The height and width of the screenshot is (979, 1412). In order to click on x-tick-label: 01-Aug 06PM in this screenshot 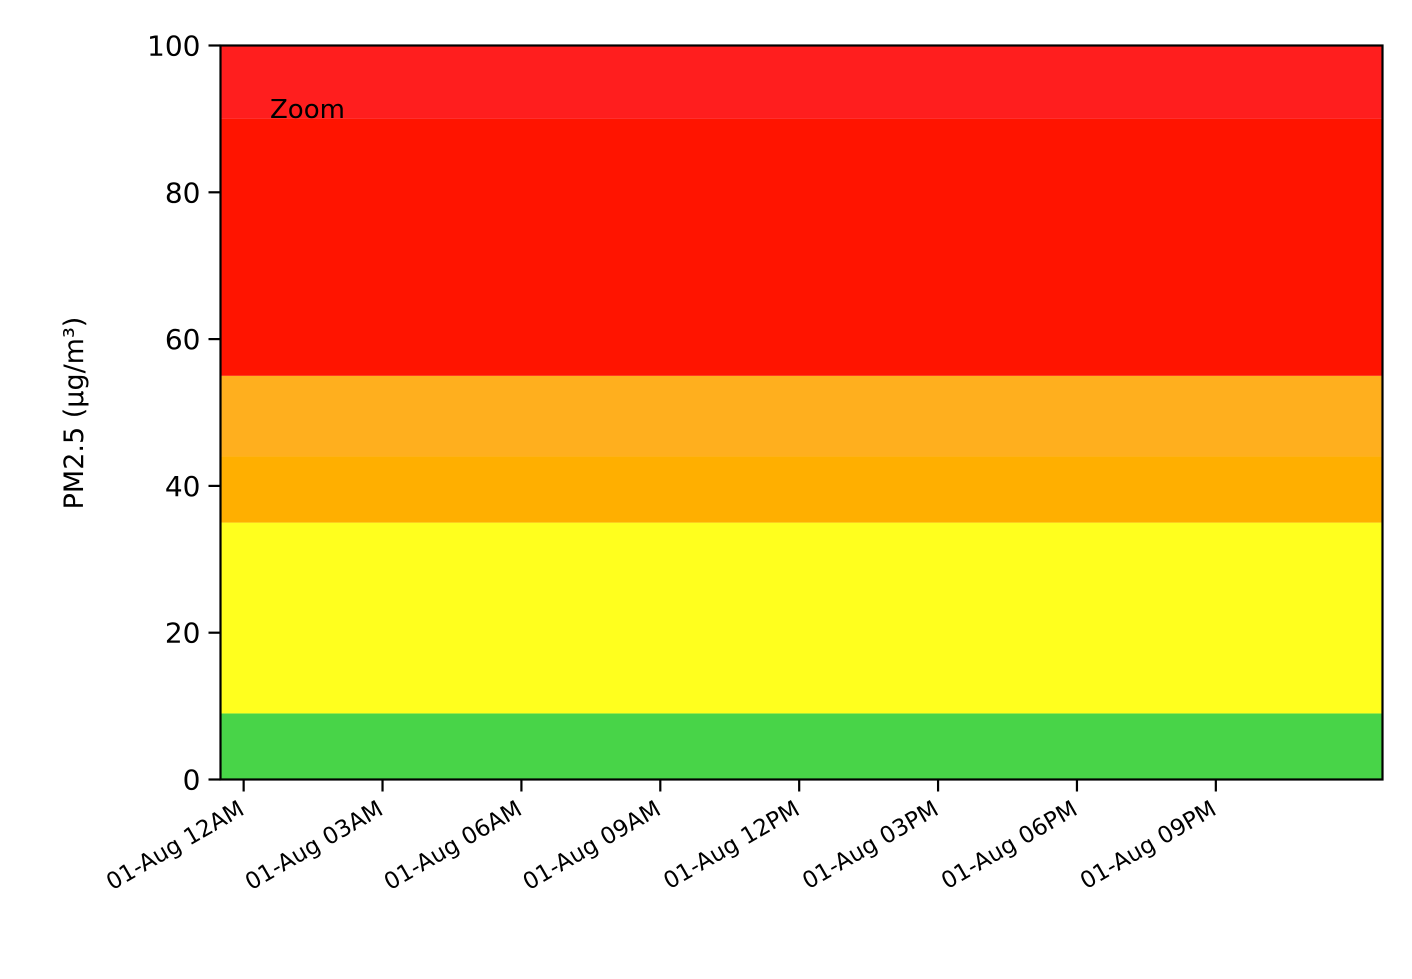, I will do `click(1009, 845)`.